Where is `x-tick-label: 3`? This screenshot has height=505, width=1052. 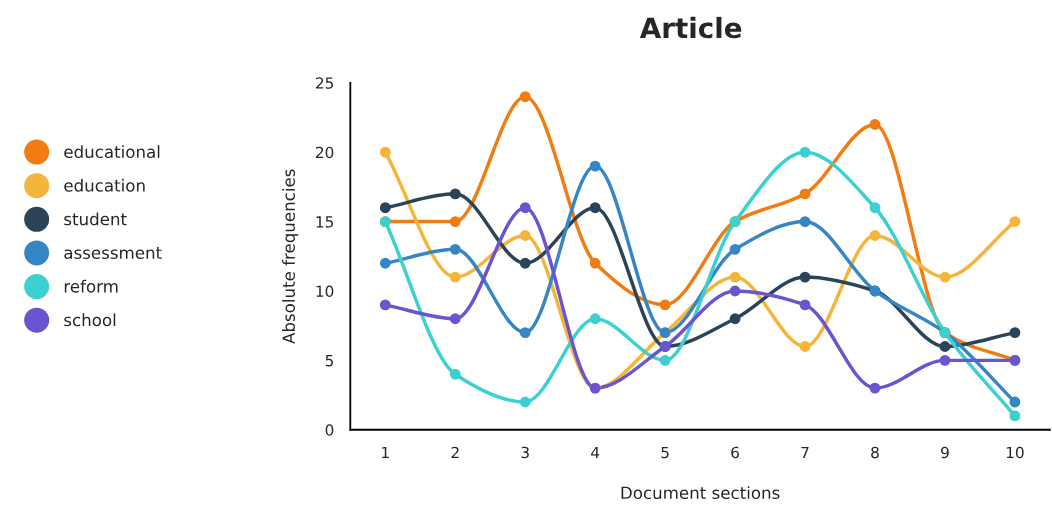
x-tick-label: 3 is located at coordinates (525, 452).